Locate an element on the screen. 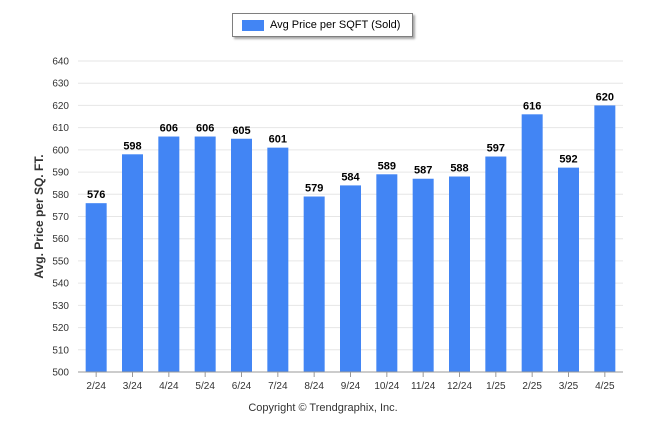  legend-swatch is located at coordinates (253, 25).